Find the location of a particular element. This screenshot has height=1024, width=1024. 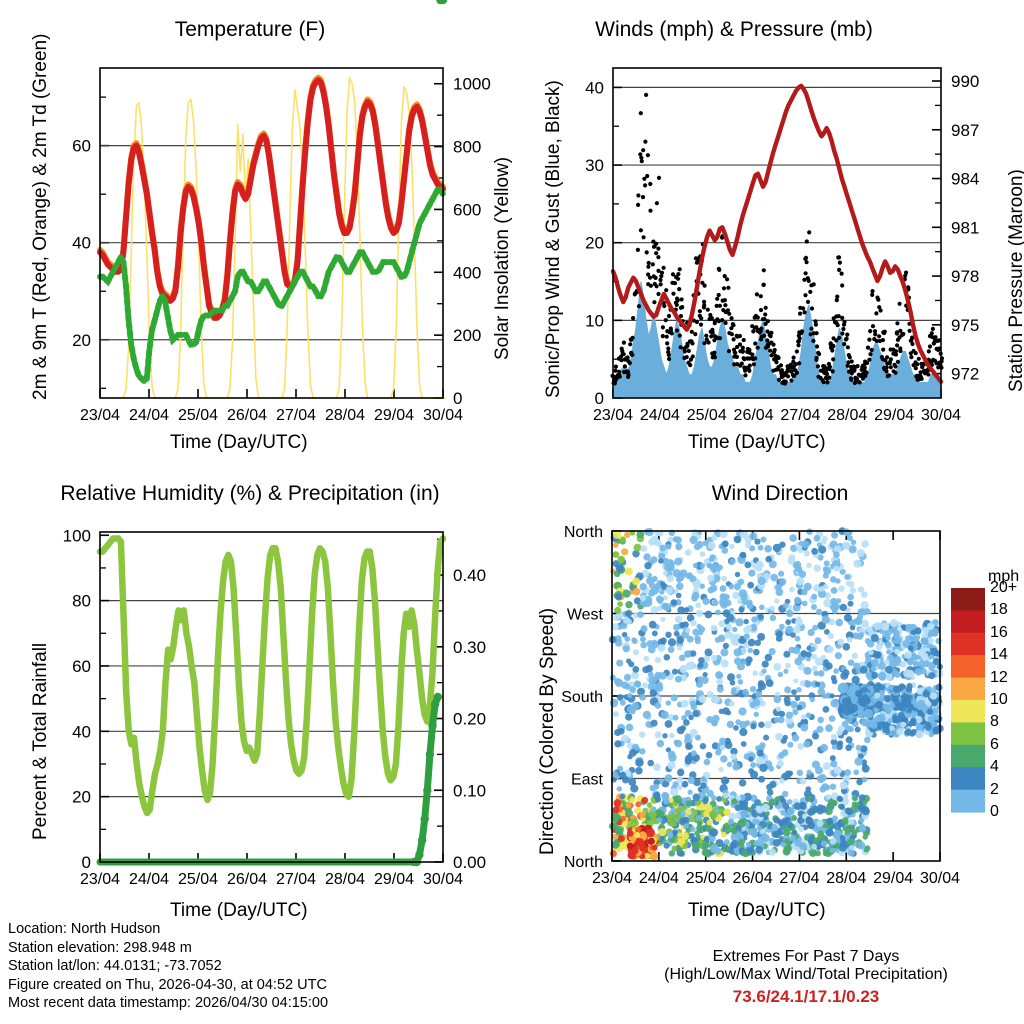

colorbar-tick-label: 18 is located at coordinates (999, 610).